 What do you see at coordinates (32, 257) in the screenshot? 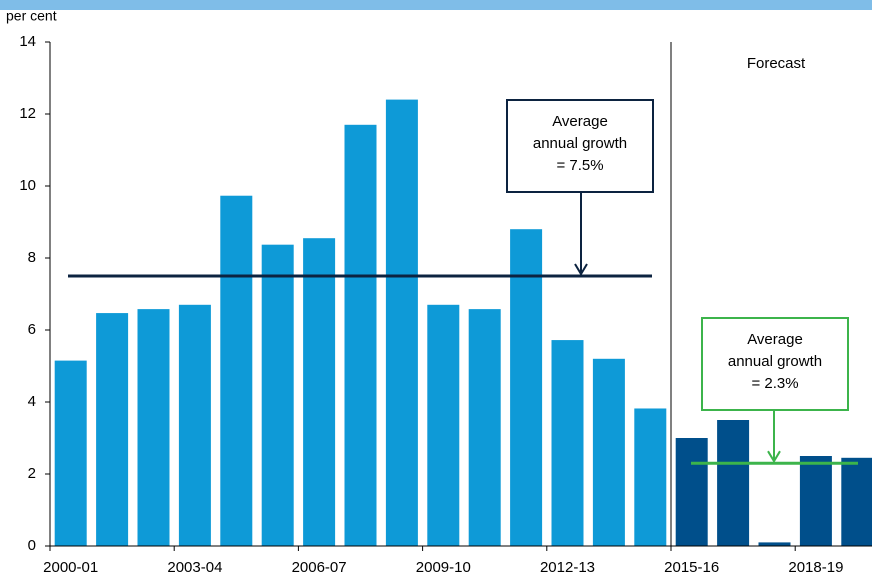
I see `y-tick-label: 8` at bounding box center [32, 257].